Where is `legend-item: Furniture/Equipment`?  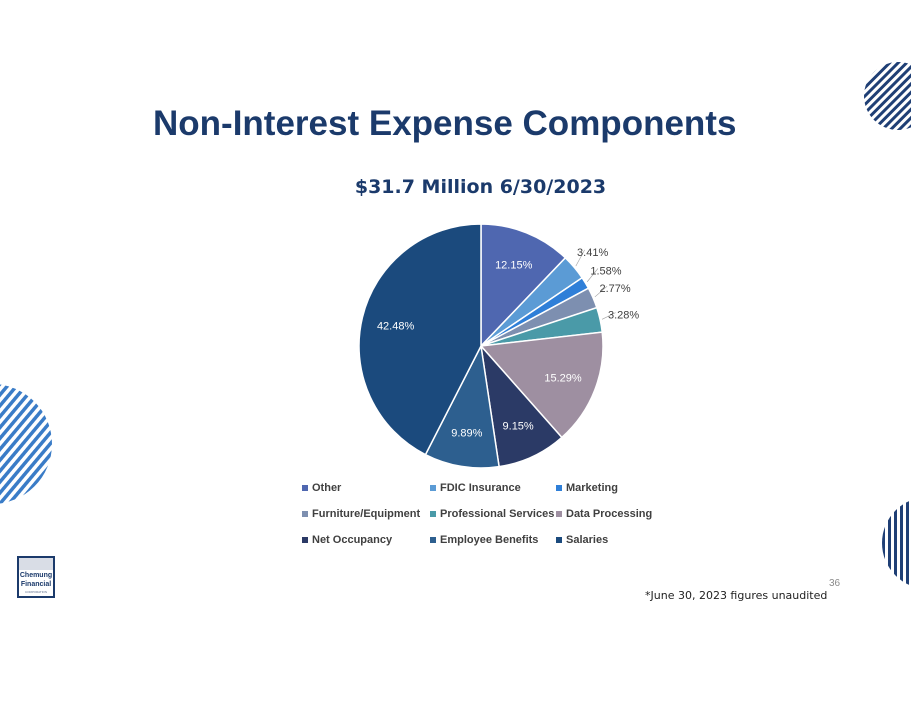
legend-item: Furniture/Equipment is located at coordinates (361, 514).